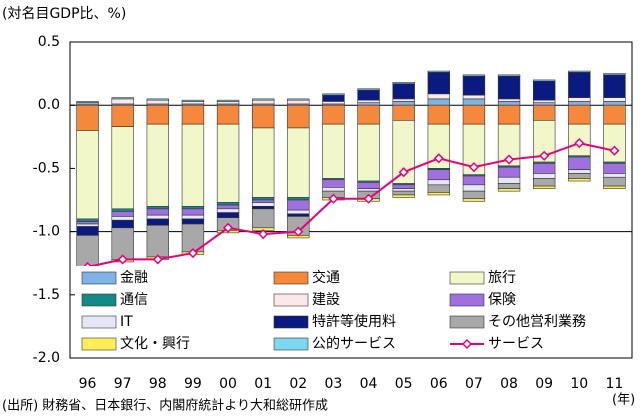 The height and width of the screenshot is (418, 644). I want to click on y-tick-label: -1.0, so click(46, 232).